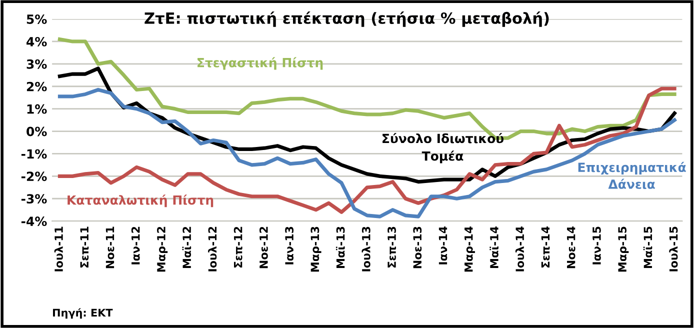 The image size is (694, 328). I want to click on series-label: Επιχειρηματικά Δάνεια, so click(632, 175).